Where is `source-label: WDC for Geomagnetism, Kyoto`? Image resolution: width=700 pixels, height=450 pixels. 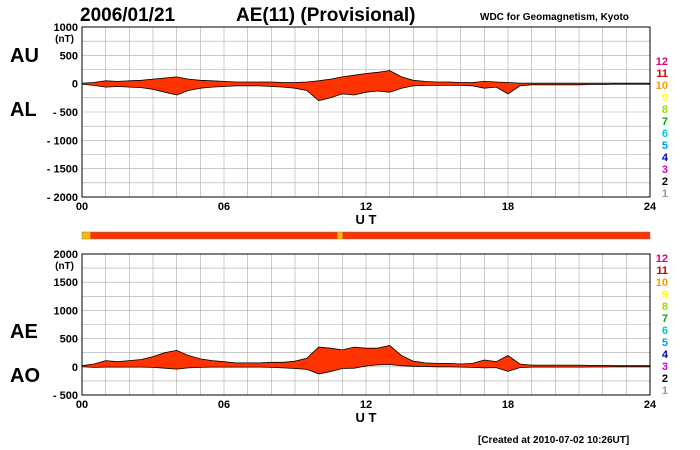 source-label: WDC for Geomagnetism, Kyoto is located at coordinates (554, 17).